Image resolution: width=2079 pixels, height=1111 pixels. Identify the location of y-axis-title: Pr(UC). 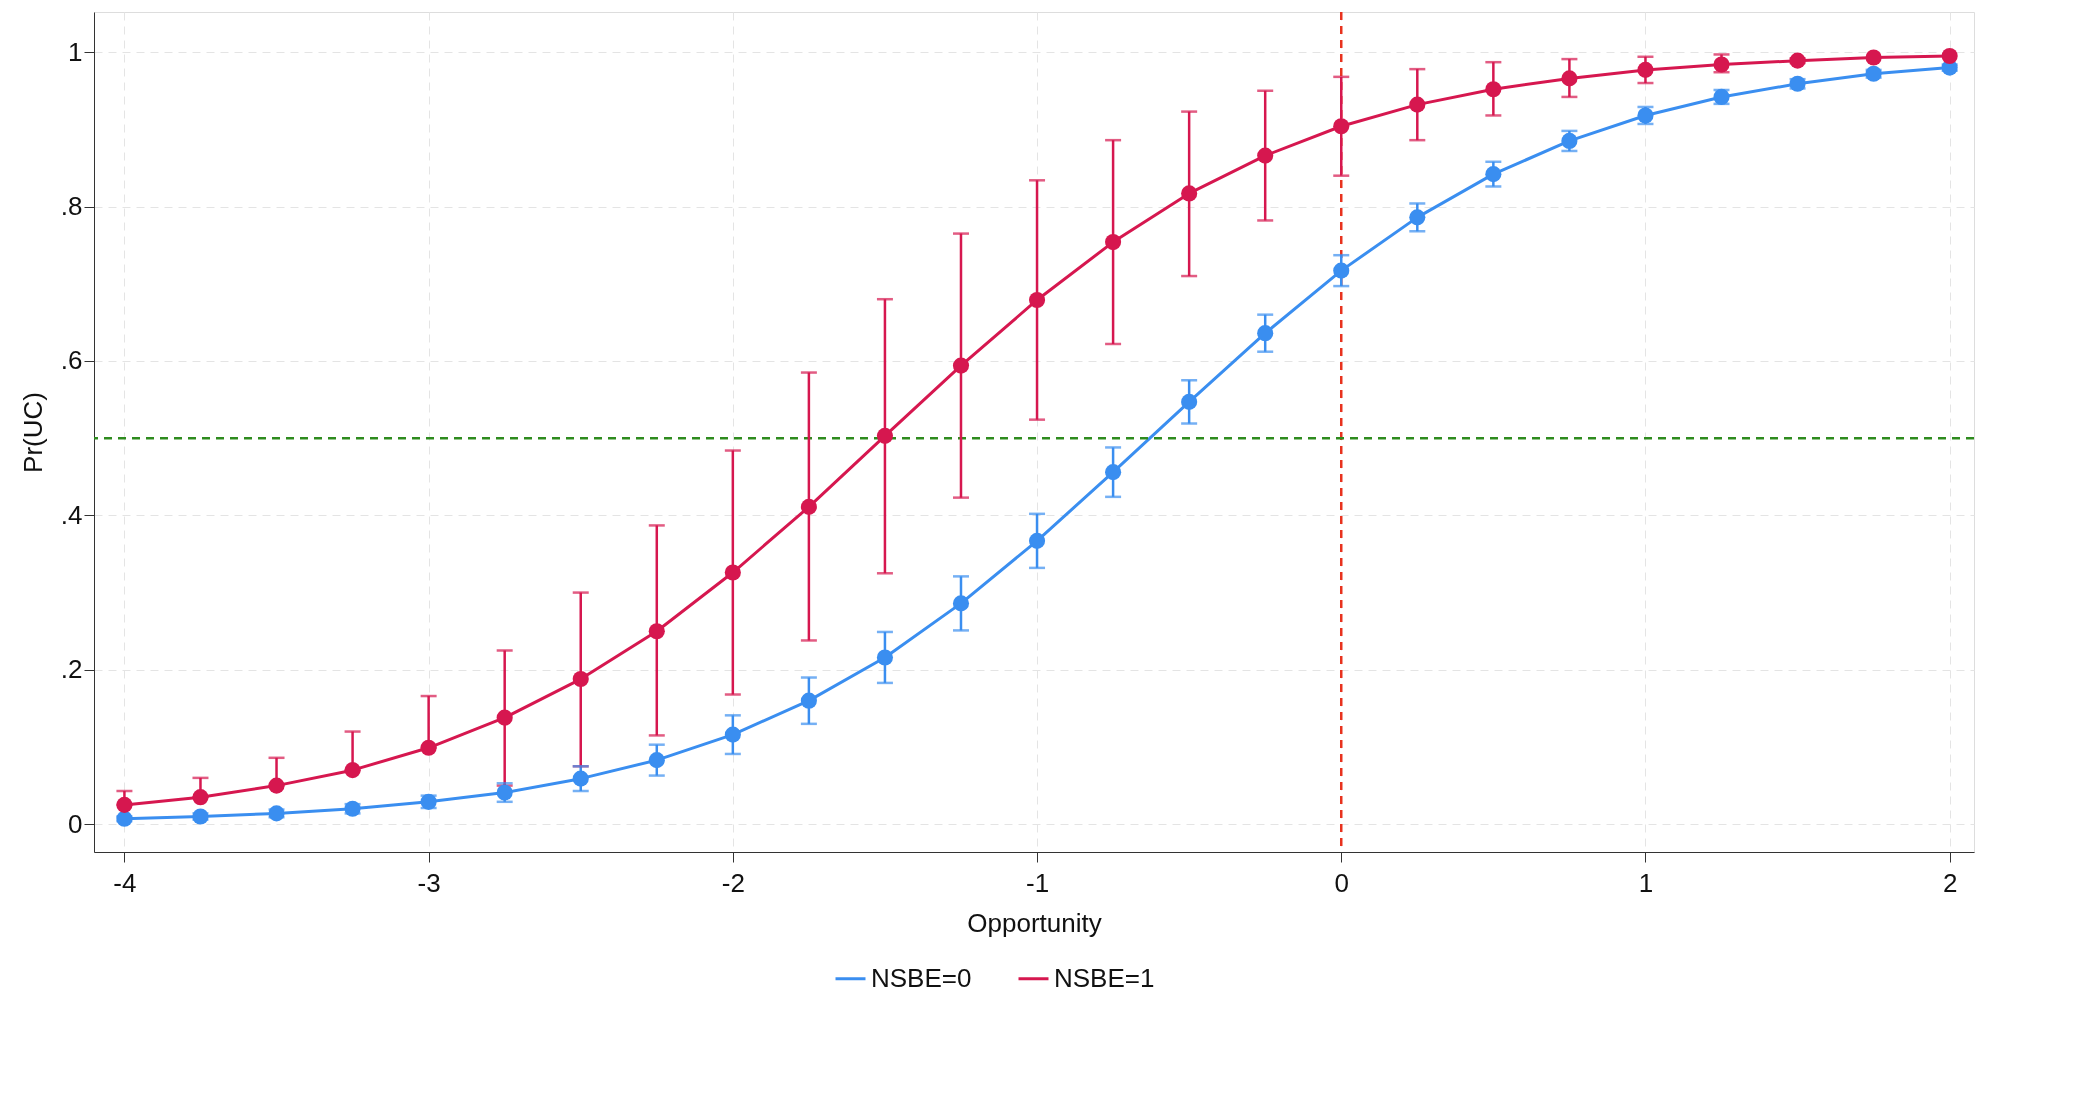
(32, 432).